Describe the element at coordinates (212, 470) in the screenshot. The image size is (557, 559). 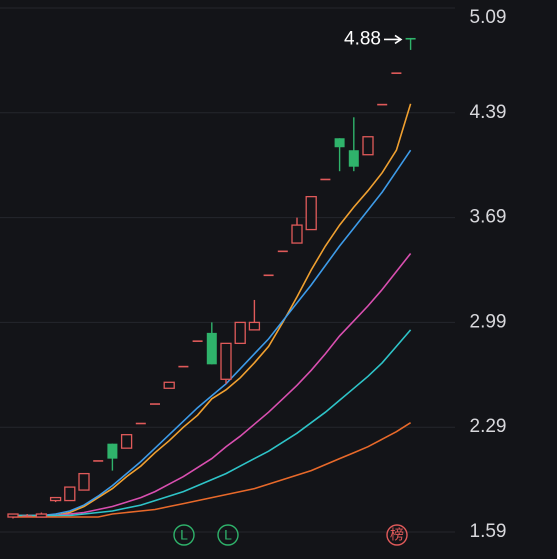
I see `ma-line` at that location.